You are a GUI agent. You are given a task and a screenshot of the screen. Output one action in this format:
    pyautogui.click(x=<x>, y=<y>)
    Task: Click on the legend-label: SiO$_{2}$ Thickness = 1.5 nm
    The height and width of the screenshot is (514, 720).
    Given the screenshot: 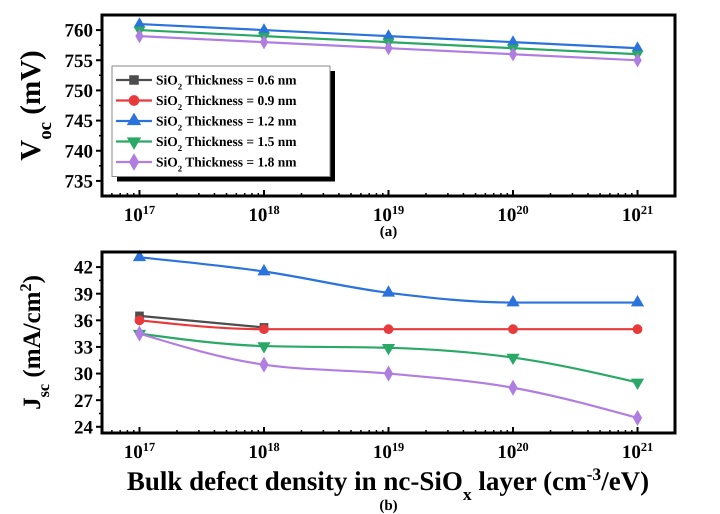 What is the action you would take?
    pyautogui.click(x=227, y=144)
    